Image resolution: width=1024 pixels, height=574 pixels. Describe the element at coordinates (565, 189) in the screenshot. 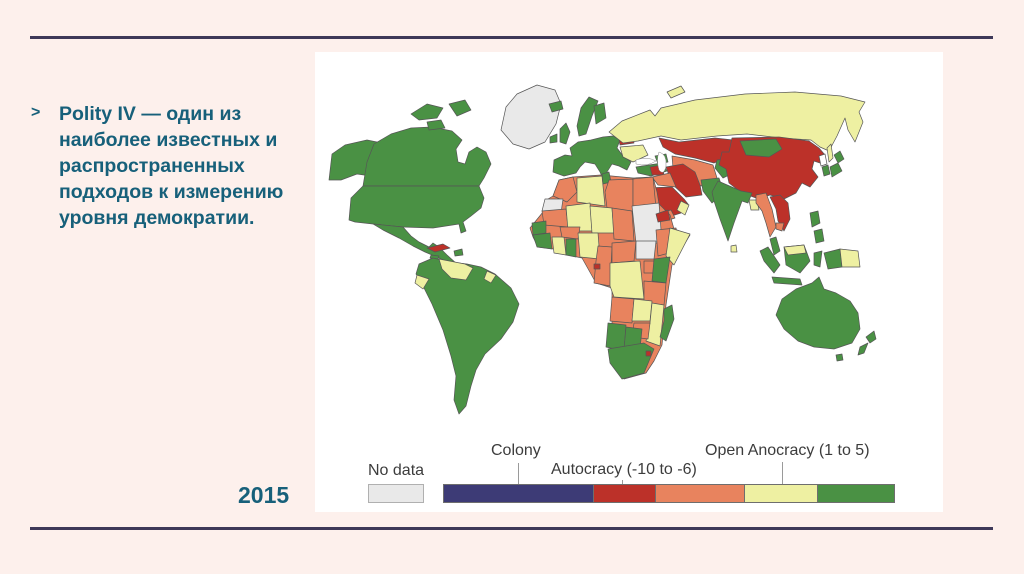

I see `region-morocco` at that location.